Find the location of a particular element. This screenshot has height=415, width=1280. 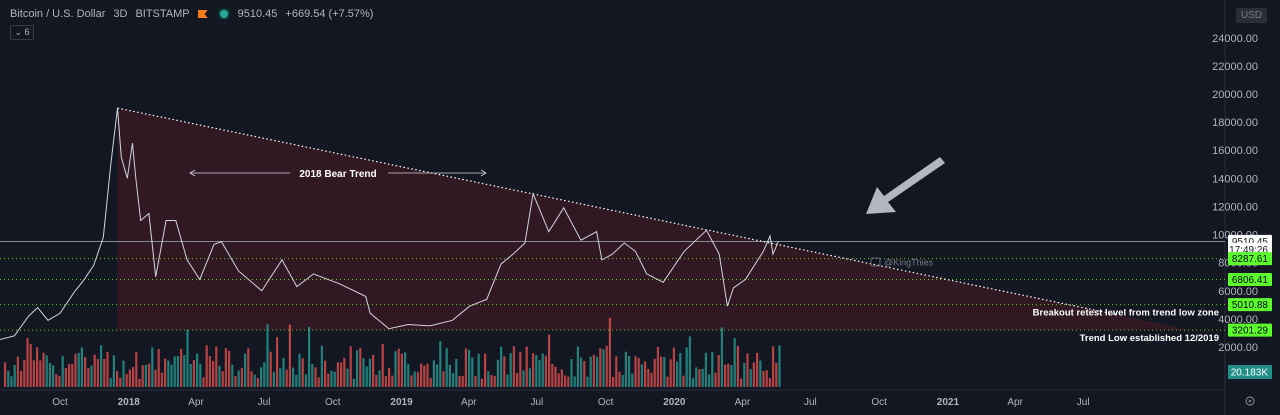

y-tick-label: 2000.00 is located at coordinates (1238, 348).